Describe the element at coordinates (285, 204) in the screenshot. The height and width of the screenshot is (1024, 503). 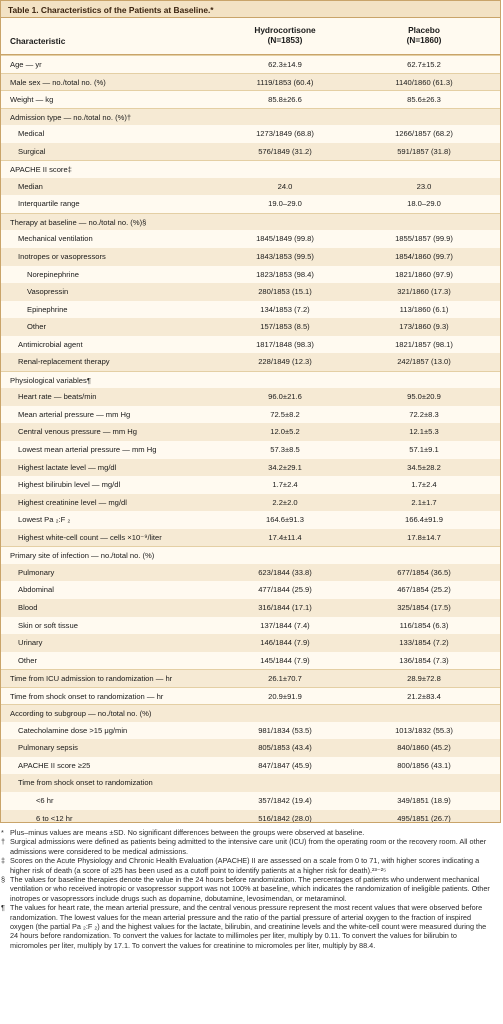
I see `hydrocortisone-value: 19.0–29.0` at that location.